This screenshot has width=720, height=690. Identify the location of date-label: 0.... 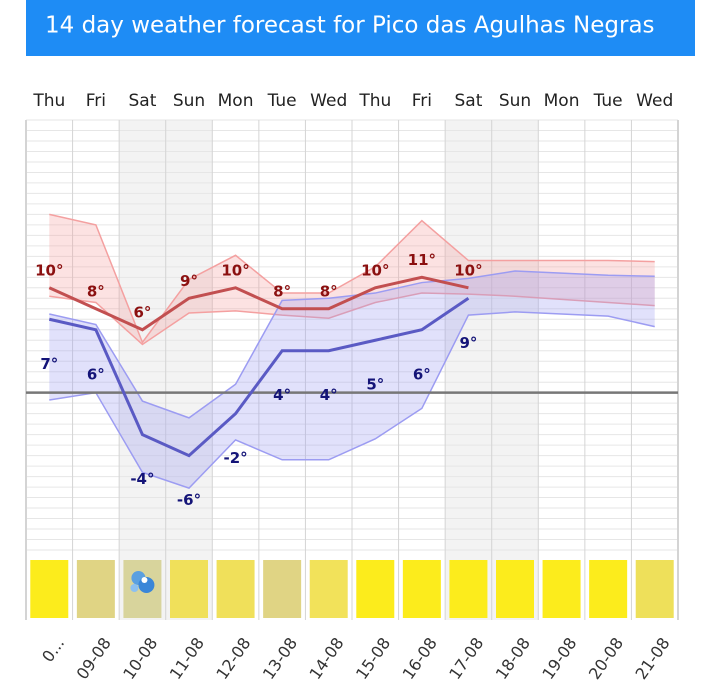
(53, 650).